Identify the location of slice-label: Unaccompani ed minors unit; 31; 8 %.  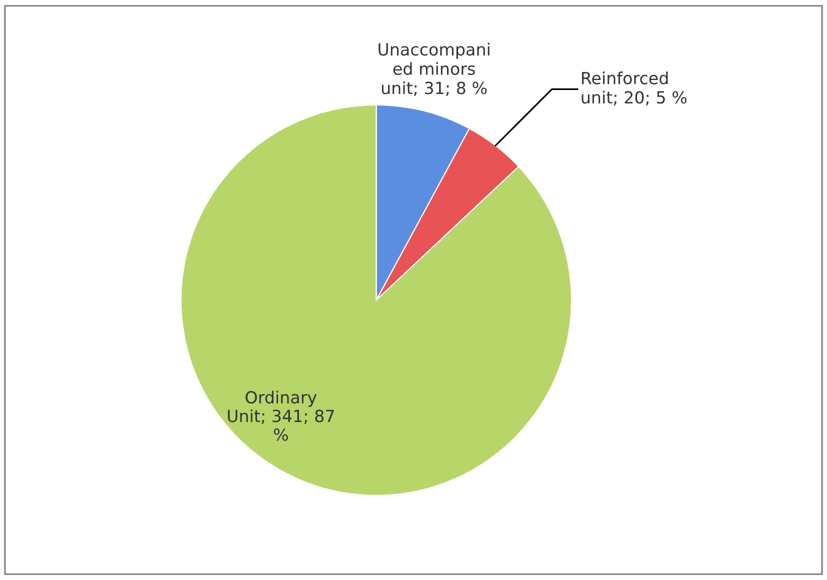
(434, 69).